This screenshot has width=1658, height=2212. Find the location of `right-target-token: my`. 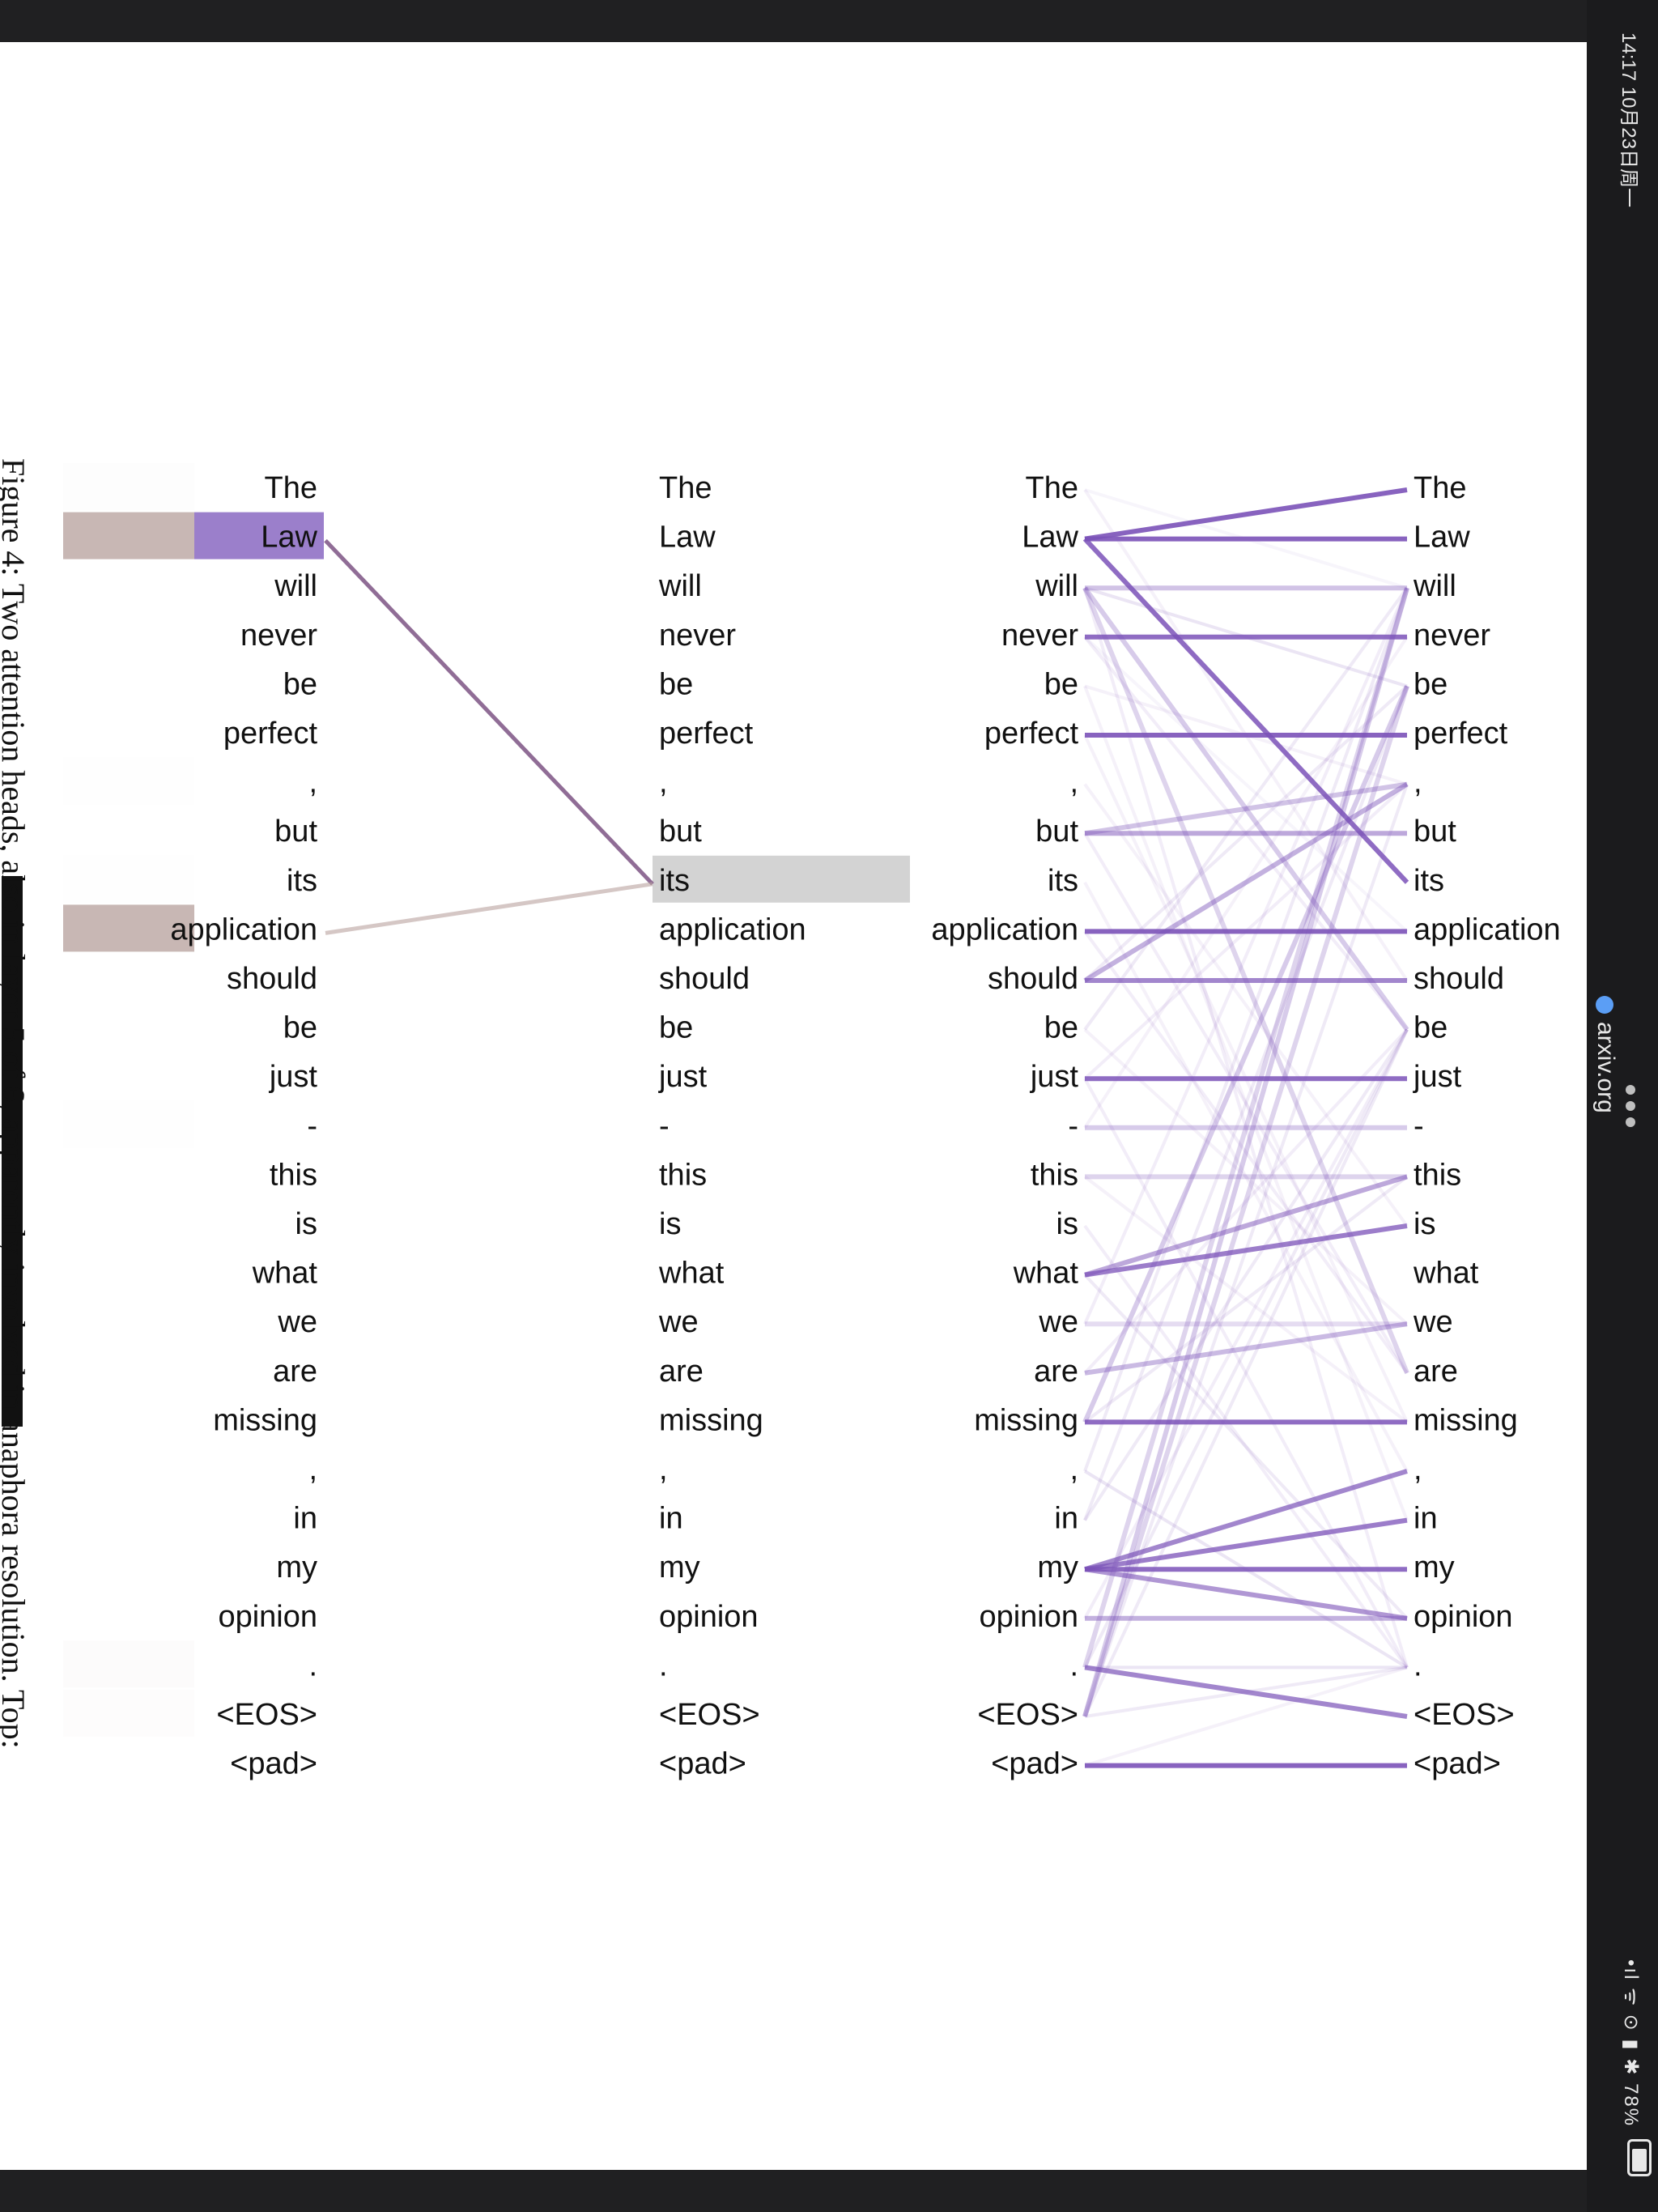

right-target-token: my is located at coordinates (1434, 1568).